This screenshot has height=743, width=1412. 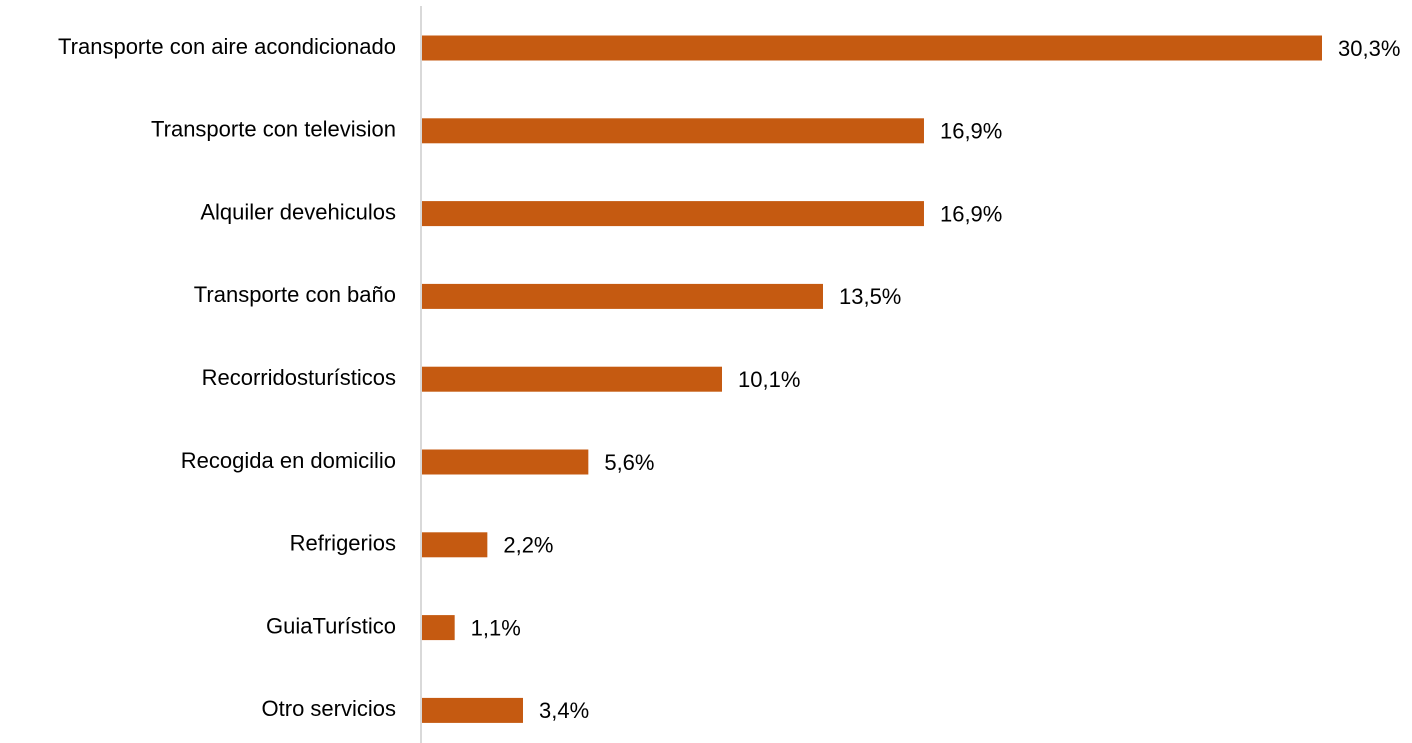 What do you see at coordinates (769, 379) in the screenshot?
I see `data-label: 10,1%` at bounding box center [769, 379].